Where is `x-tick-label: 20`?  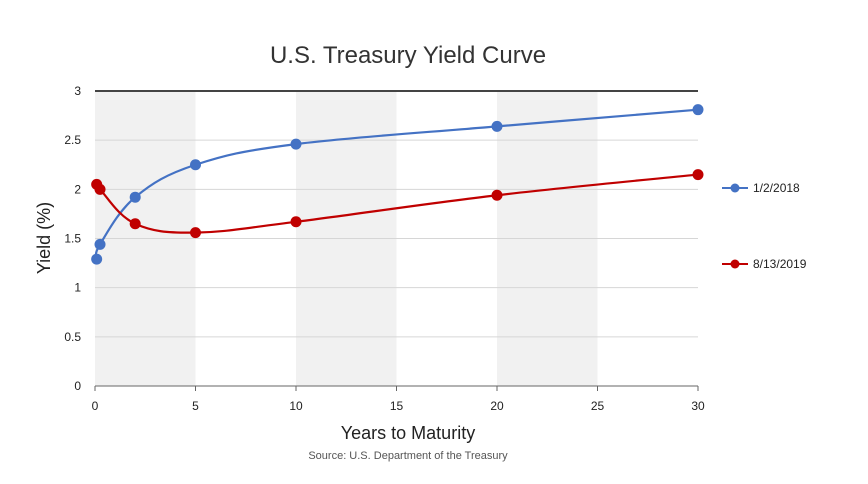
x-tick-label: 20 is located at coordinates (497, 406).